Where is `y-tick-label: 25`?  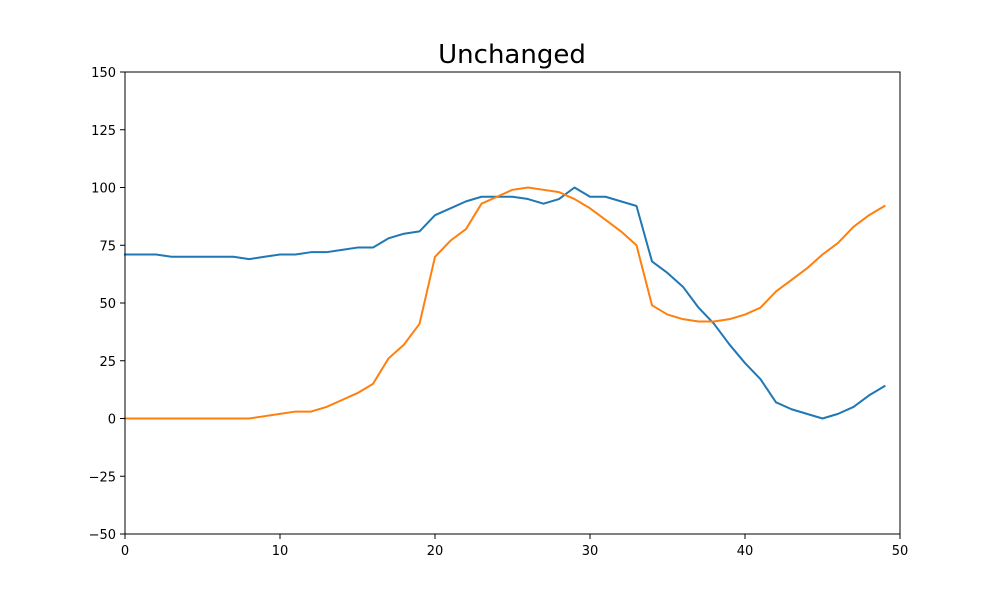
y-tick-label: 25 is located at coordinates (107, 362).